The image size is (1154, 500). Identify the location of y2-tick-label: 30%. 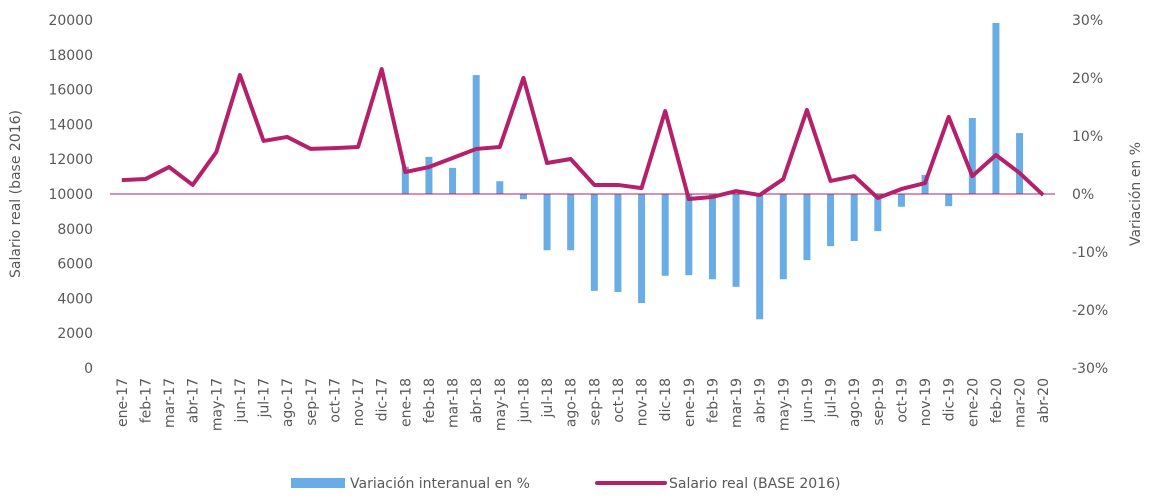
(1087, 21).